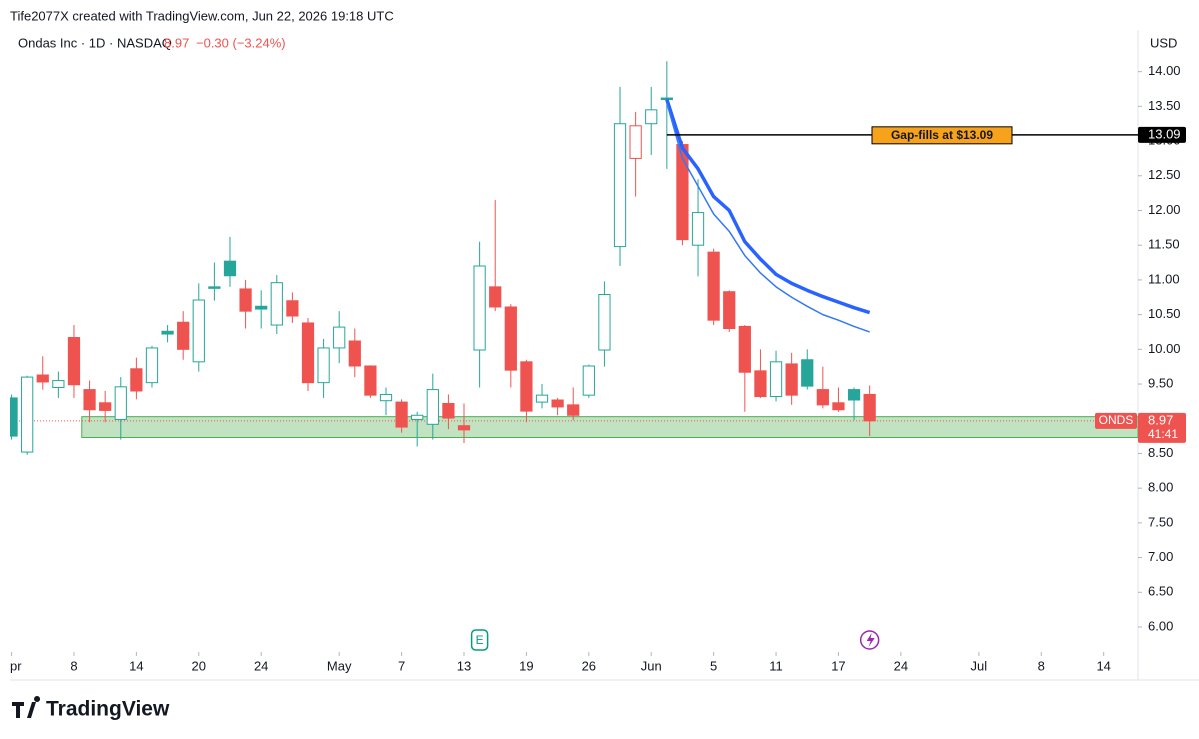 The height and width of the screenshot is (739, 1199). I want to click on y-tick-label: 8.50, so click(1160, 452).